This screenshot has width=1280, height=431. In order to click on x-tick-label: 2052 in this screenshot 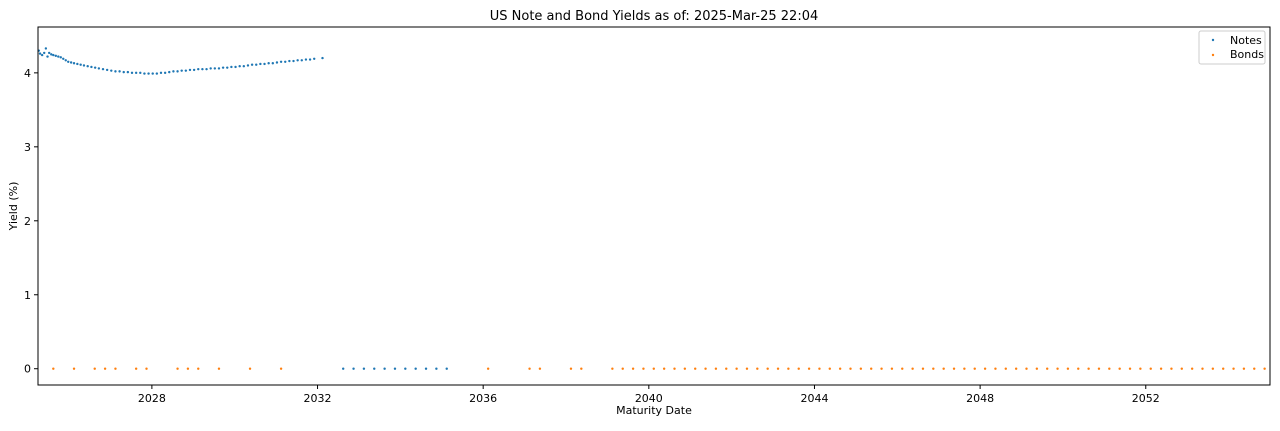, I will do `click(1146, 398)`.